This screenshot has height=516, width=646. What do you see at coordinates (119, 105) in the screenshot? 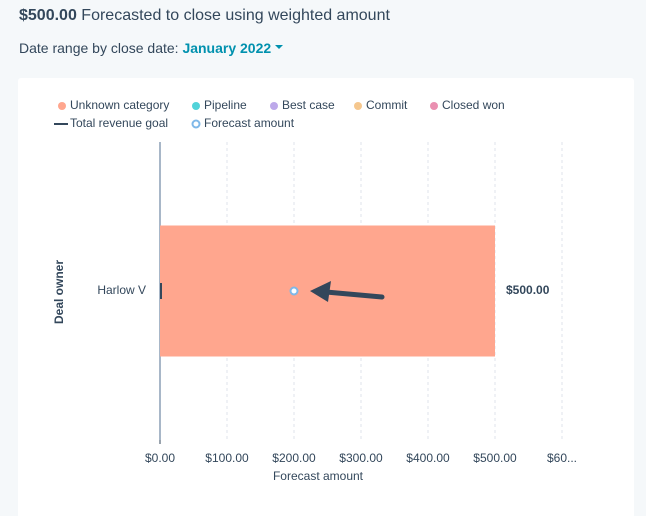
I see `legend-label: Unknown category` at bounding box center [119, 105].